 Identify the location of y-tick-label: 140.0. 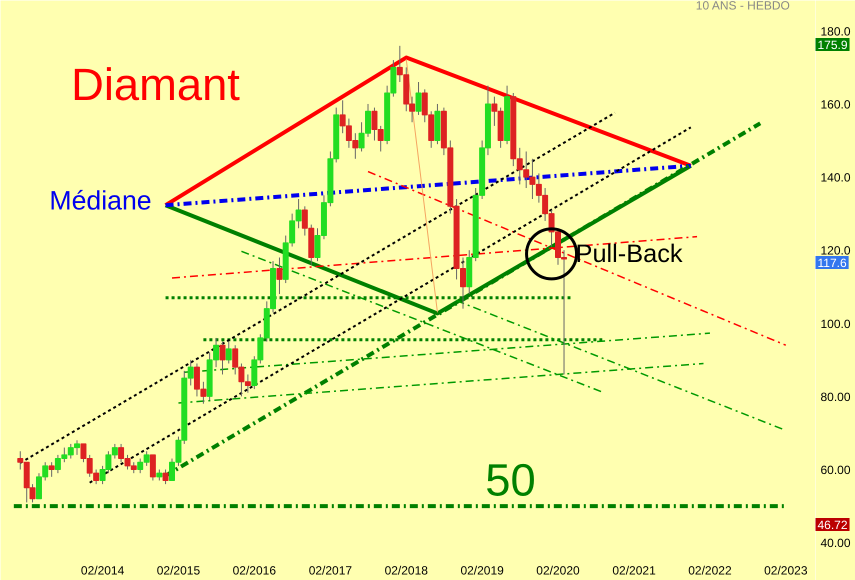
(835, 177).